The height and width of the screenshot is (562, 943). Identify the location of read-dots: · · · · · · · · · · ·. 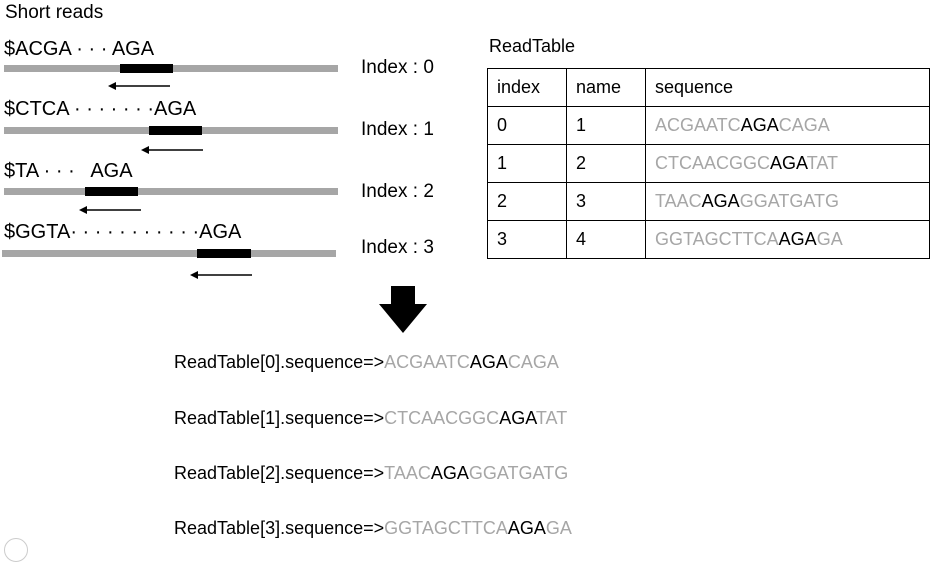
(135, 232).